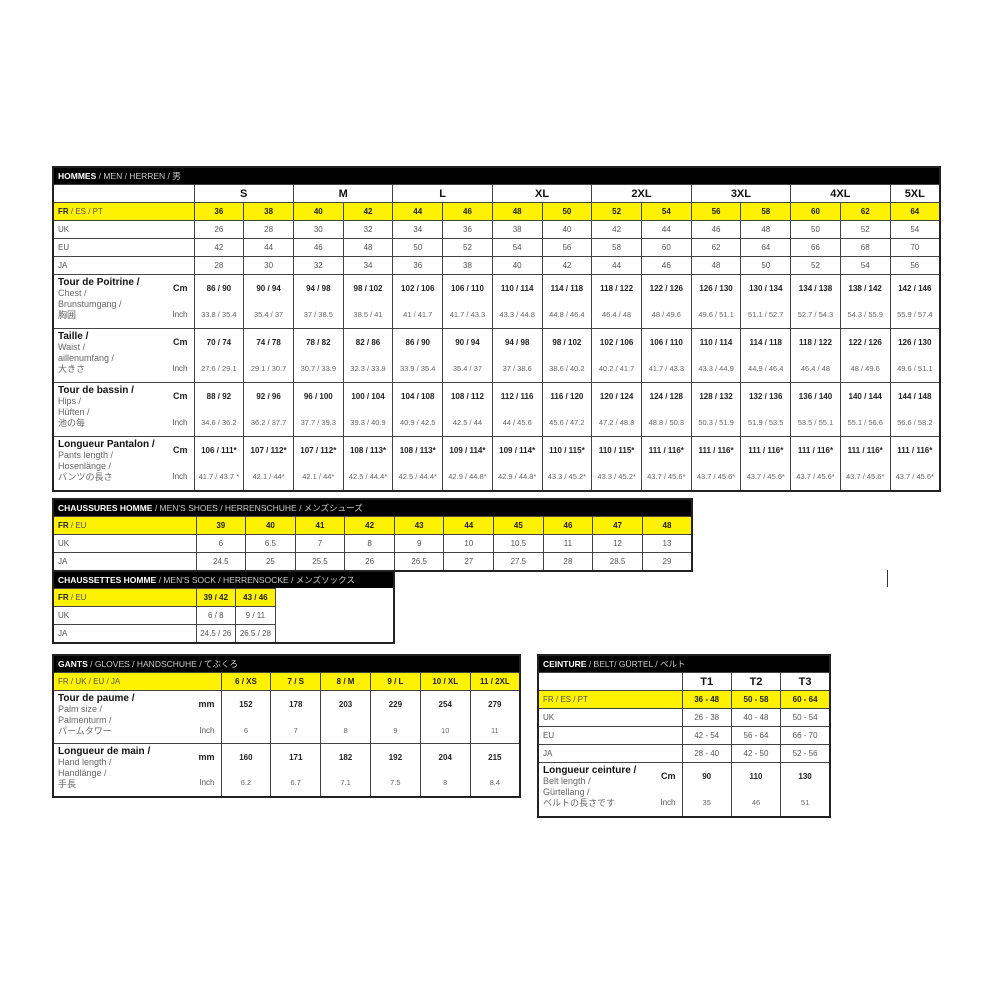 This screenshot has height=1005, width=1005. I want to click on highlight-row: FR / EU 39 40 41 42 43 44 45 46 47 48, so click(372, 525).